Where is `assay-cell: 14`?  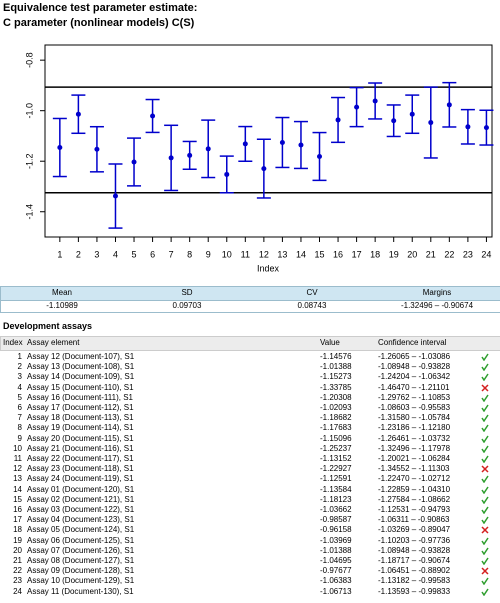
assay-cell: 14 is located at coordinates (17, 489).